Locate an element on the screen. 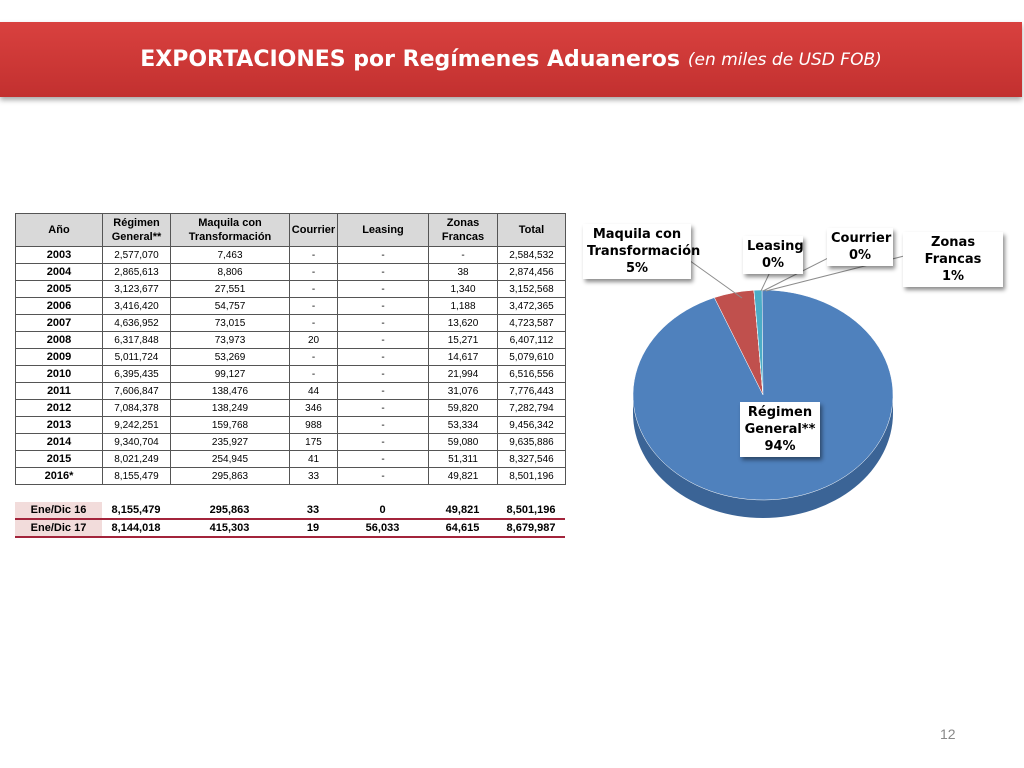  pie-label: Leasing 0% is located at coordinates (773, 255).